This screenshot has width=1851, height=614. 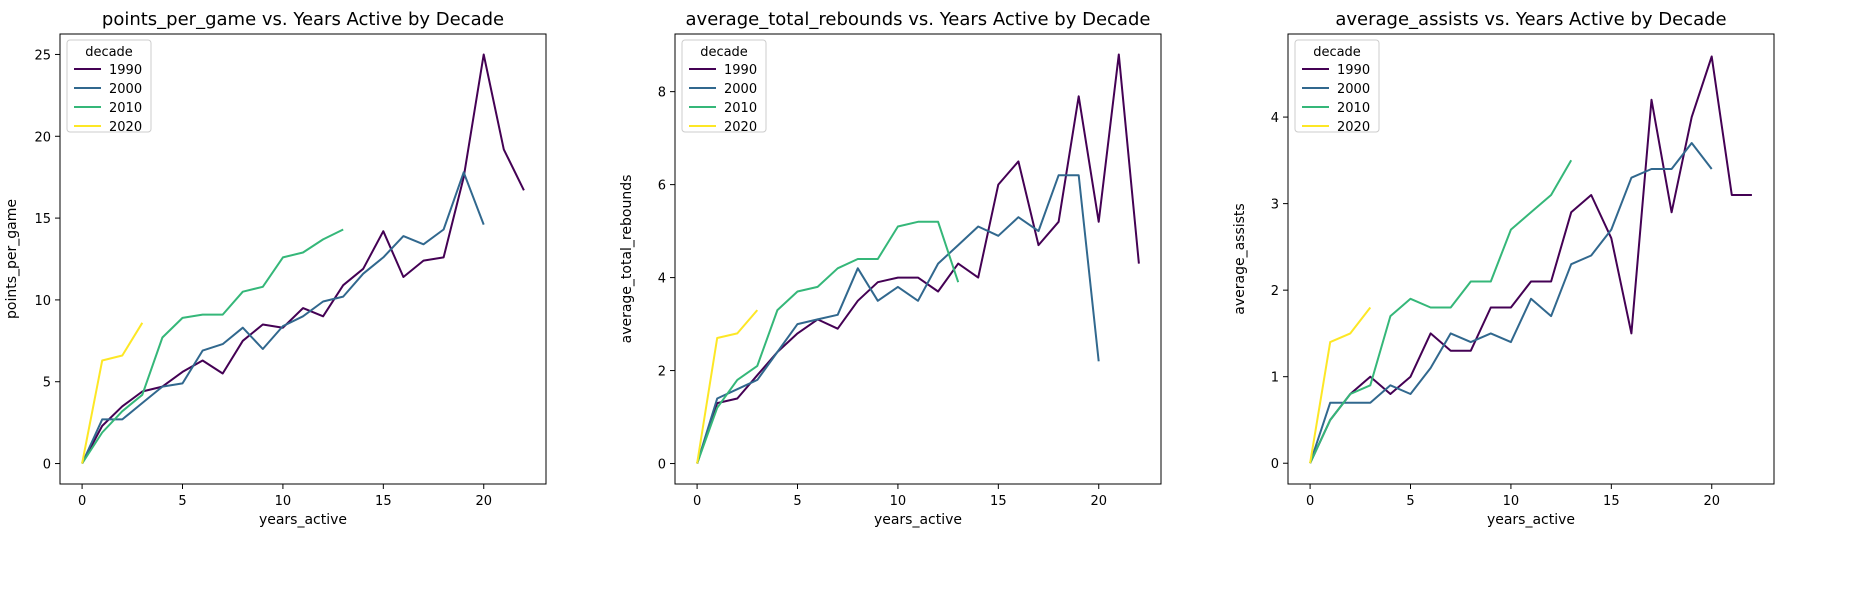 I want to click on y-tick-label: 6, so click(x=662, y=186).